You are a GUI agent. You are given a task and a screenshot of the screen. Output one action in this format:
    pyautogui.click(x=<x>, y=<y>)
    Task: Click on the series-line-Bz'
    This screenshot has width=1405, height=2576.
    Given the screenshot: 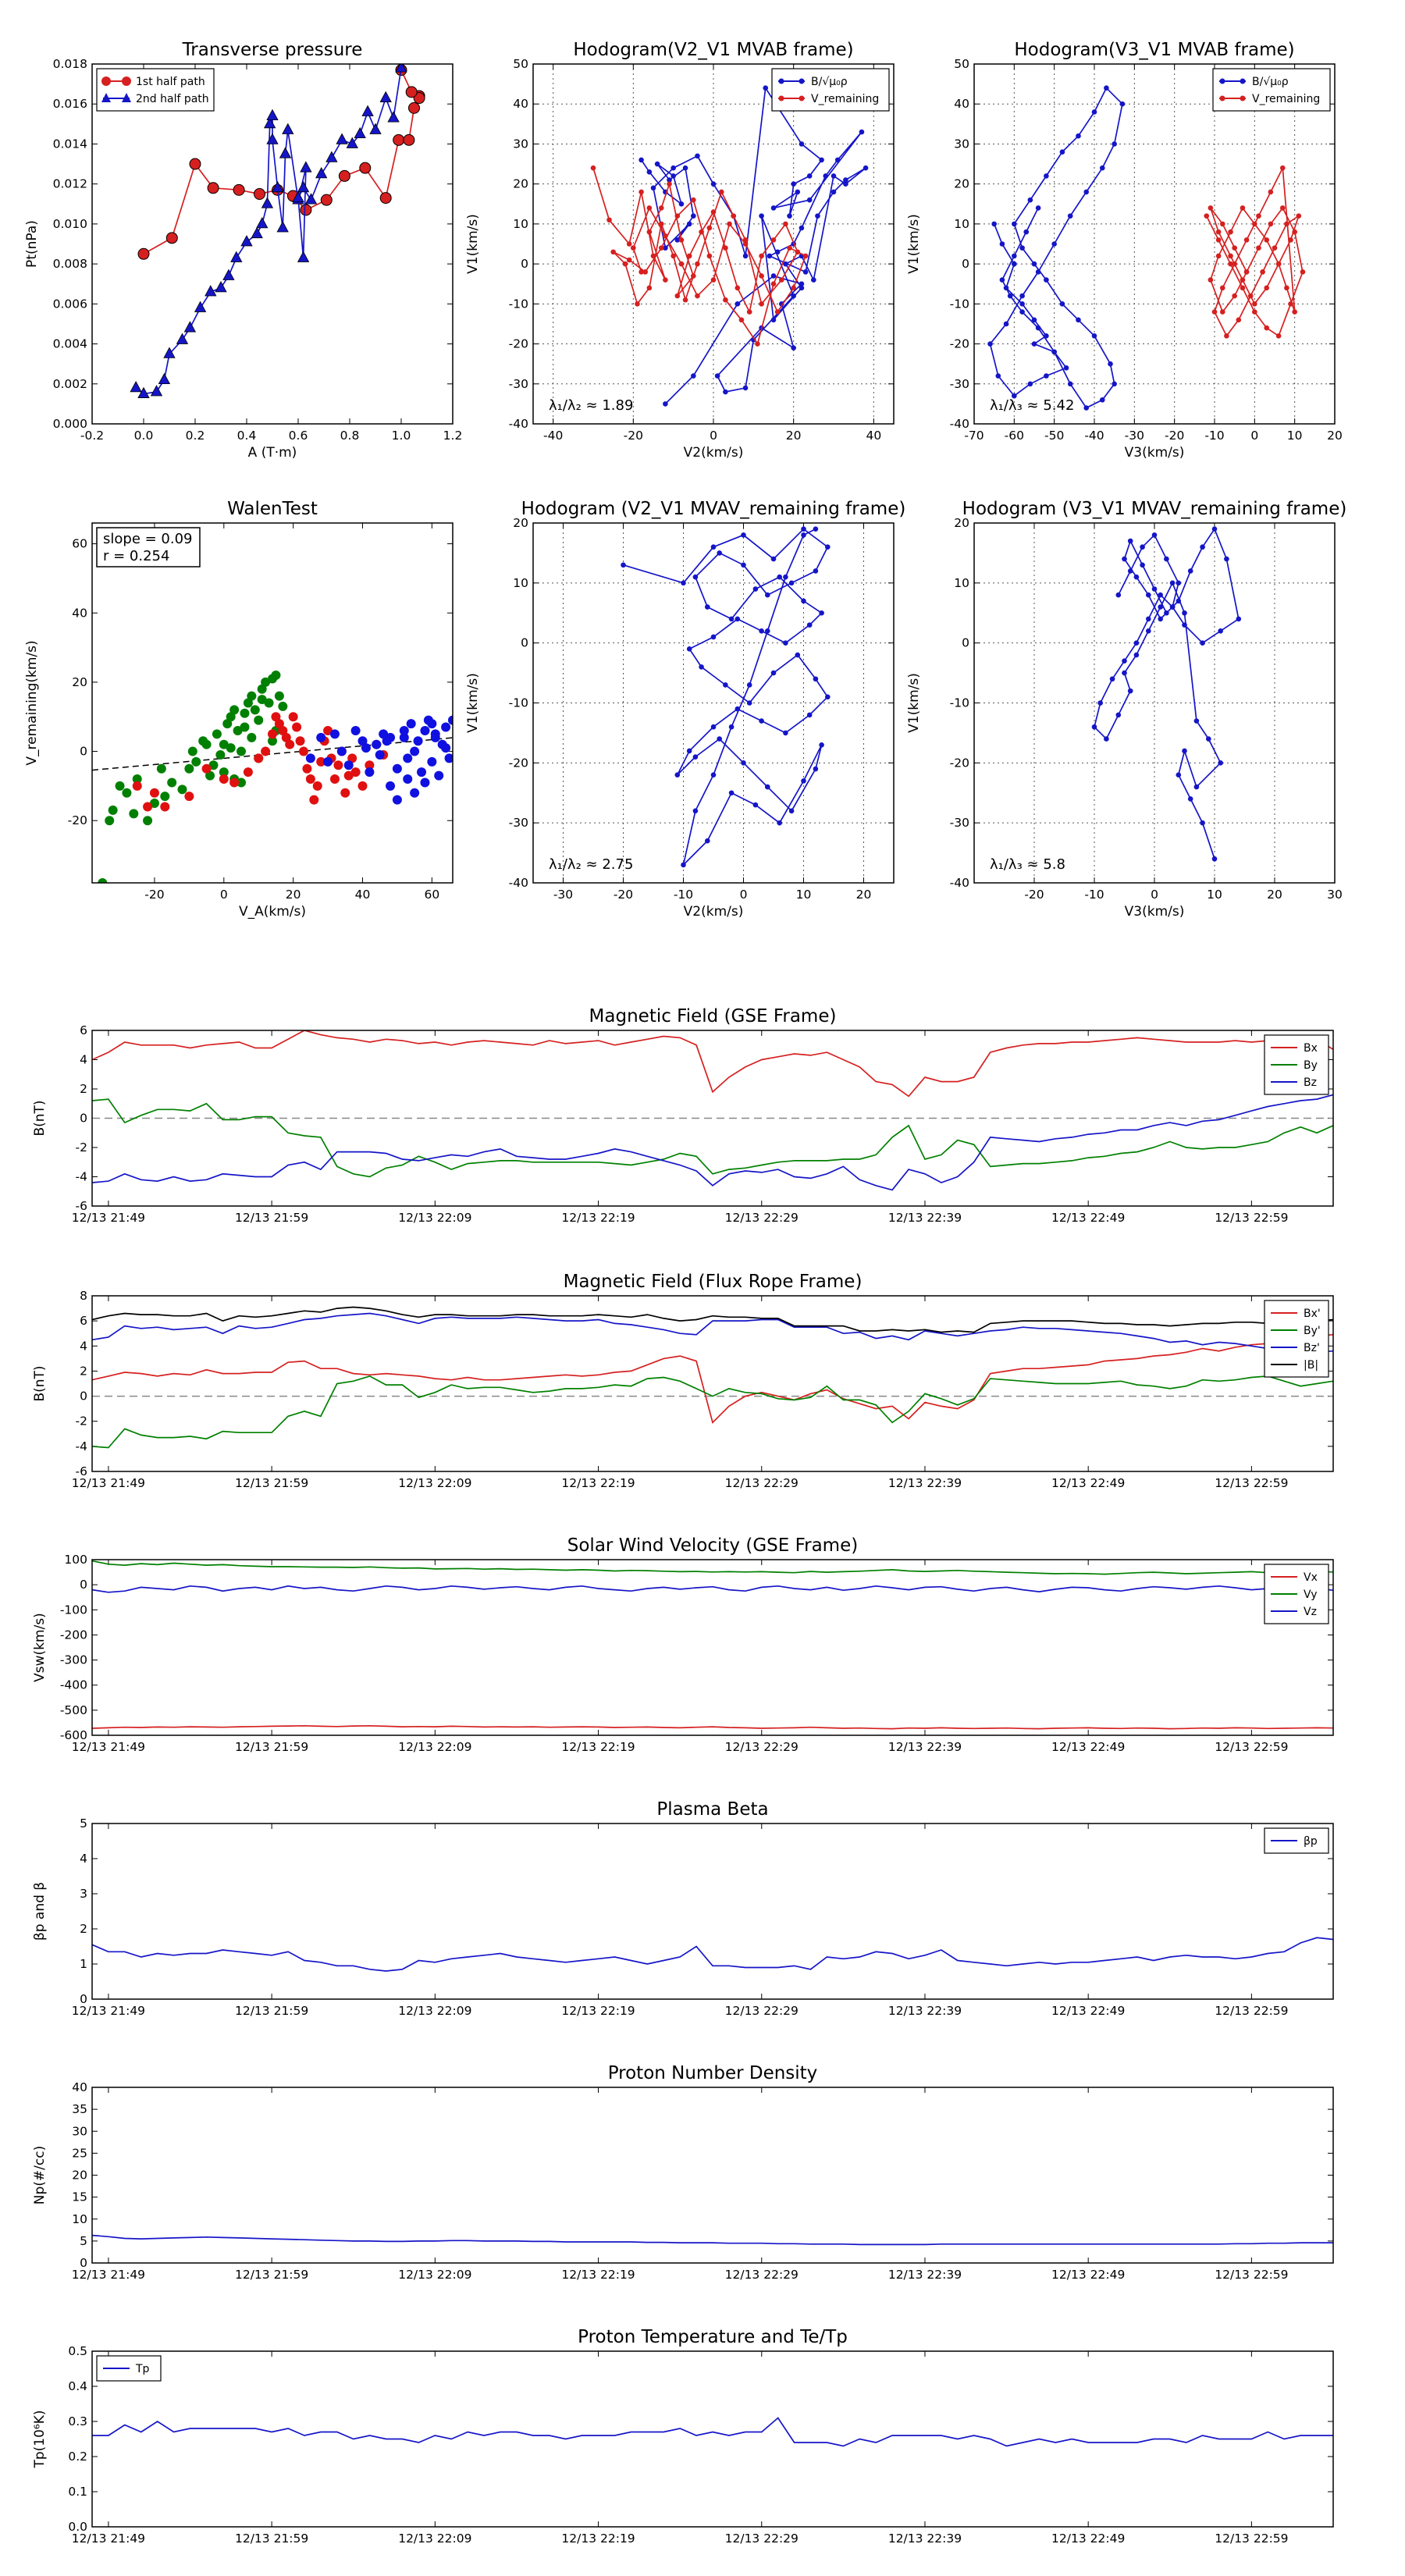 What is the action you would take?
    pyautogui.click(x=713, y=1333)
    